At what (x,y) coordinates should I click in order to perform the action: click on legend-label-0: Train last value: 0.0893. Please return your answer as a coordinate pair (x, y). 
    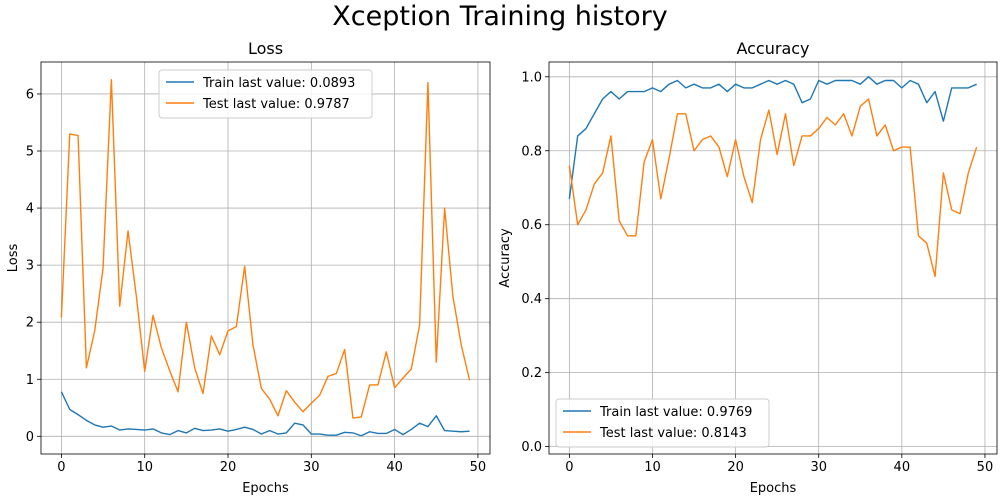
    Looking at the image, I should click on (278, 83).